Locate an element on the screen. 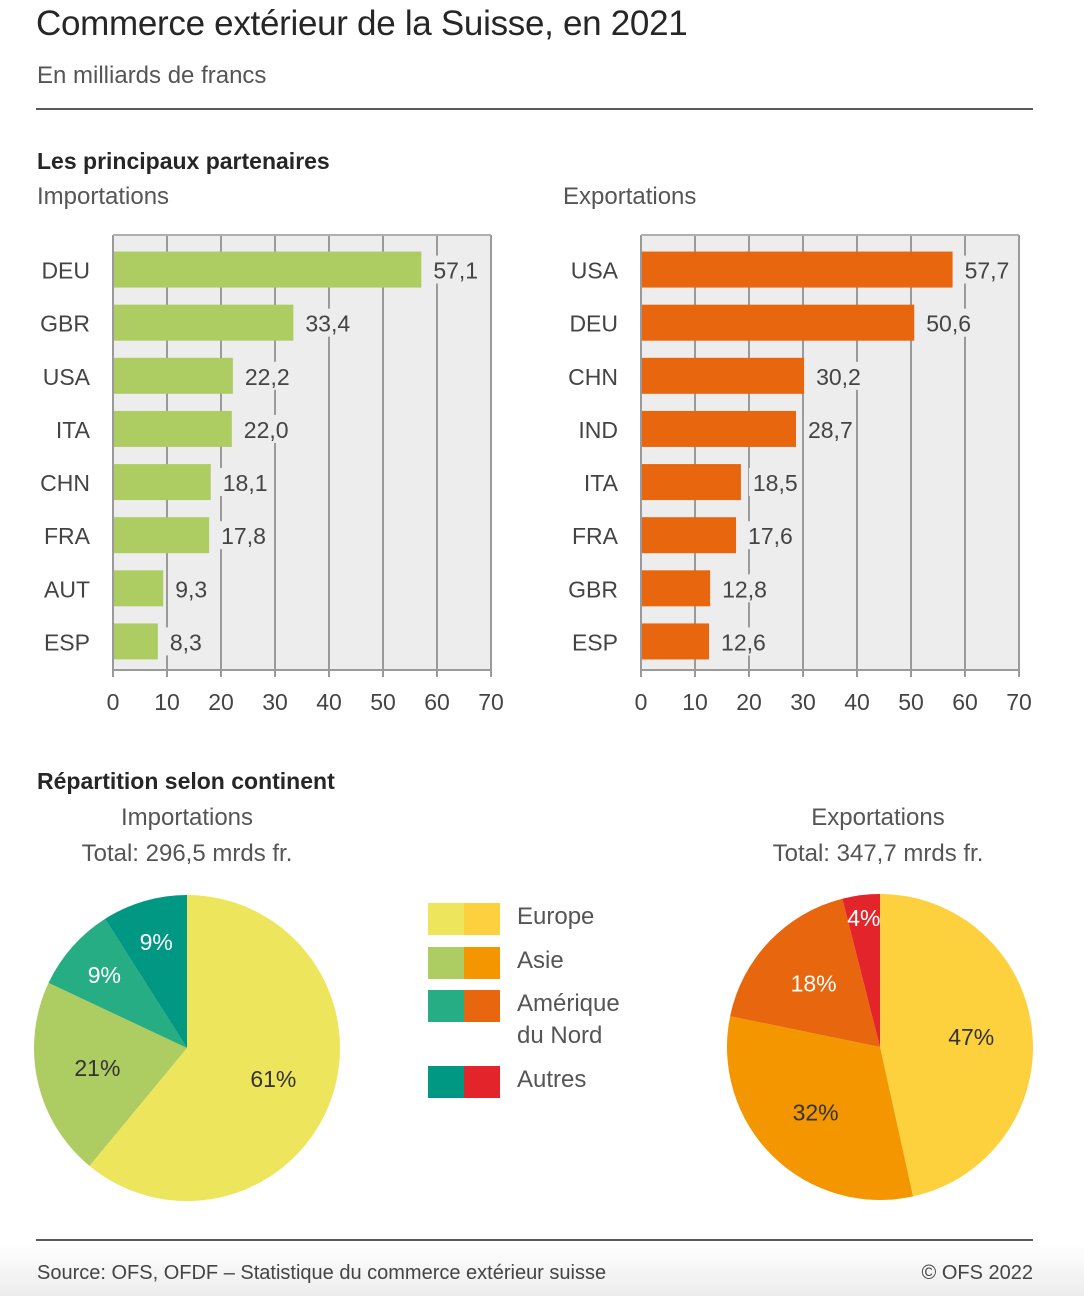 The width and height of the screenshot is (1084, 1296). imports-pie-chart: 61% 21% 9% 9% is located at coordinates (187, 1048).